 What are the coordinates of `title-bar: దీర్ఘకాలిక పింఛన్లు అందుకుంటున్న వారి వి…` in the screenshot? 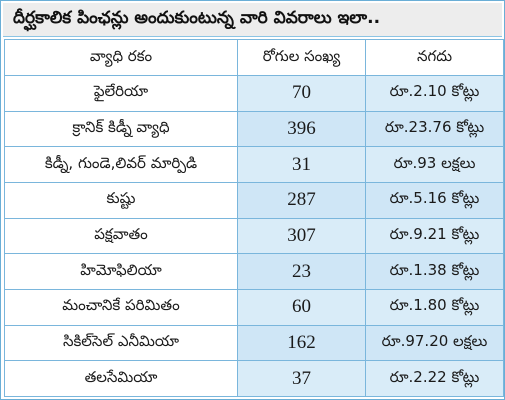 It's located at (252, 20).